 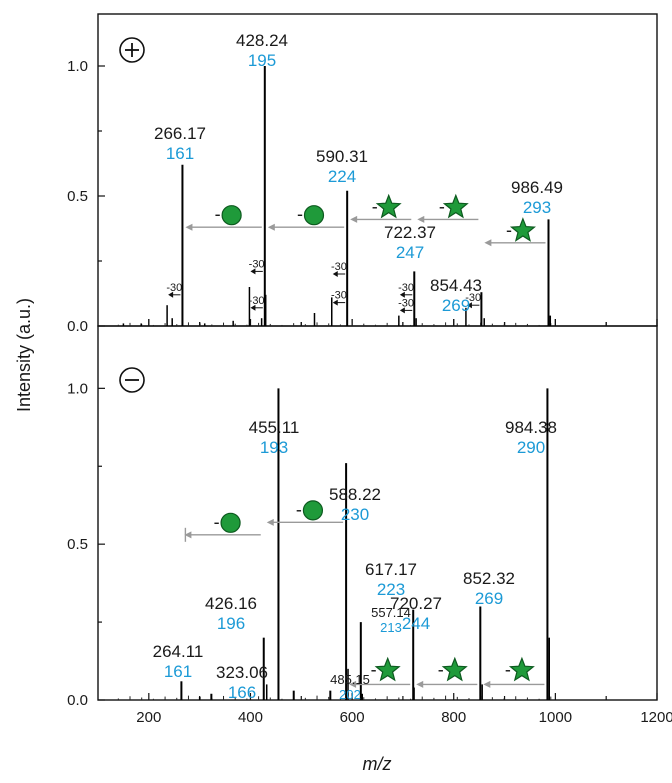 What do you see at coordinates (180, 133) in the screenshot?
I see `peak-mz-label: 266.17` at bounding box center [180, 133].